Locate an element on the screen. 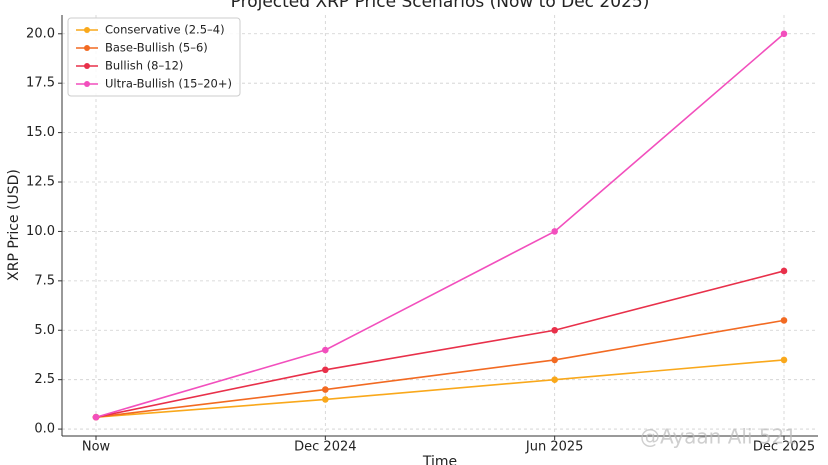 The width and height of the screenshot is (828, 465). x-tick-label: Jun 2025 is located at coordinates (554, 447).